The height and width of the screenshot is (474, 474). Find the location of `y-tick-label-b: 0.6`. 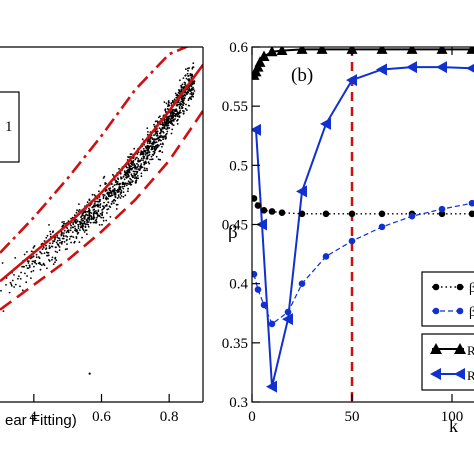

y-tick-label-b: 0.6 is located at coordinates (238, 48).